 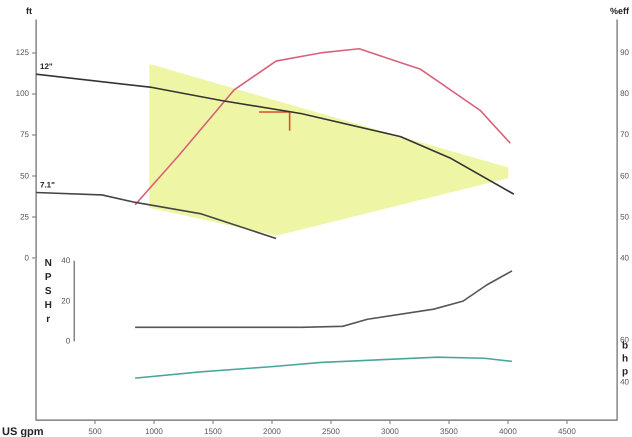 I want to click on x-tick-label: 4500, so click(x=567, y=431).